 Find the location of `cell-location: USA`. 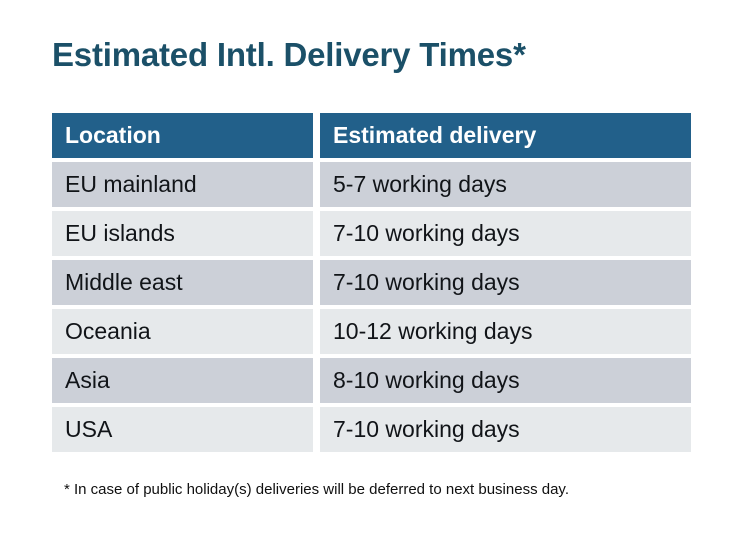

cell-location: USA is located at coordinates (182, 429).